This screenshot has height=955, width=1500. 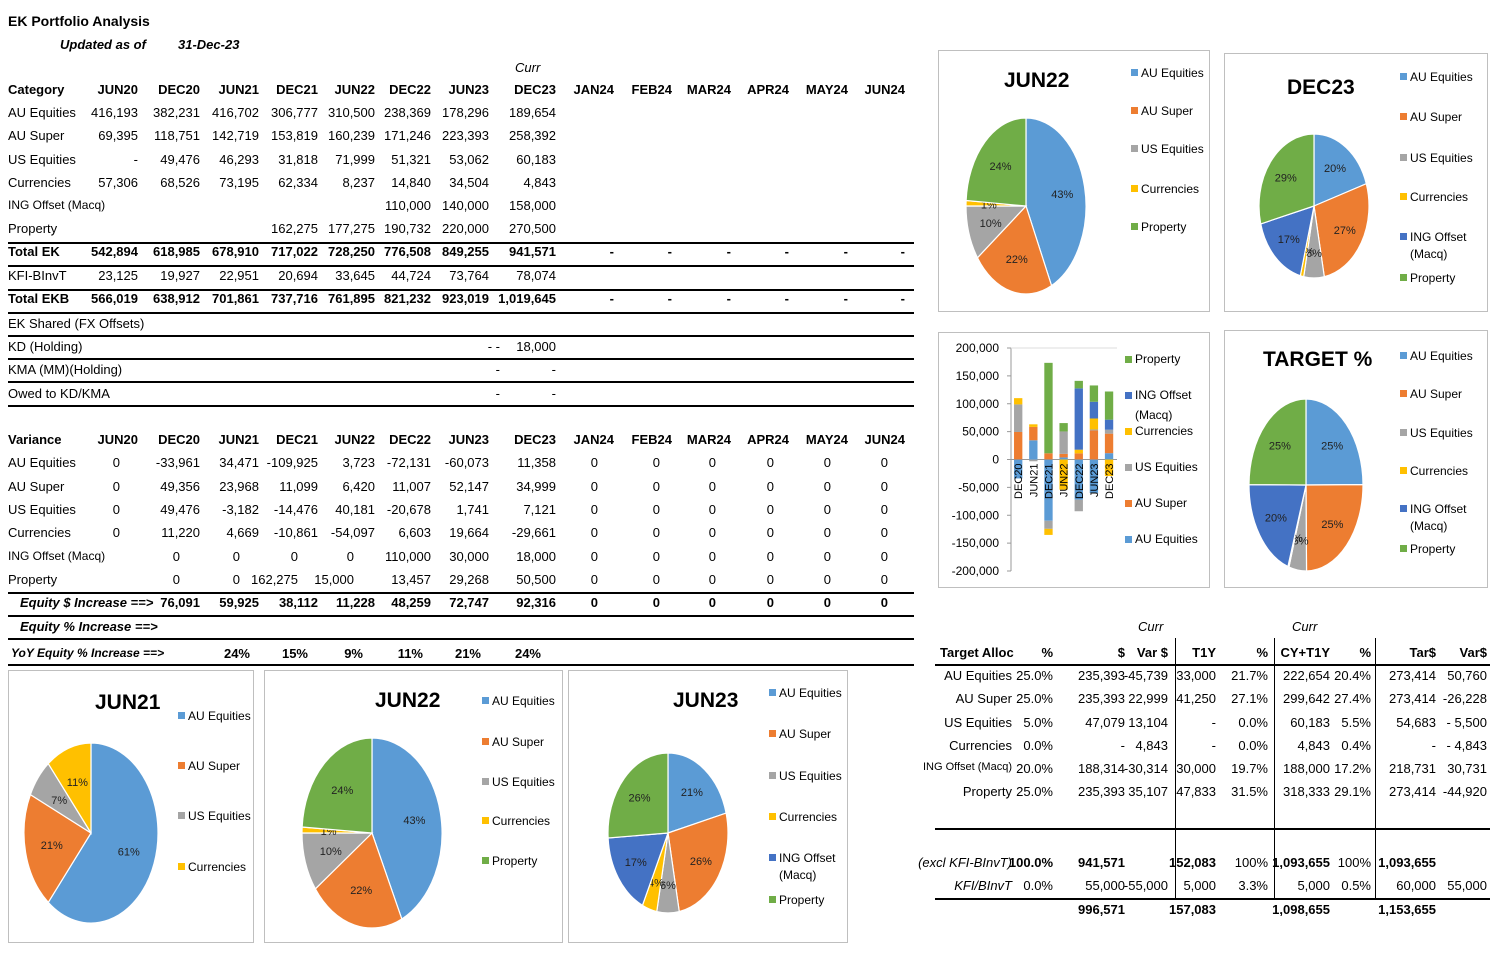 I want to click on cell-value: 4,669, so click(x=242, y=533).